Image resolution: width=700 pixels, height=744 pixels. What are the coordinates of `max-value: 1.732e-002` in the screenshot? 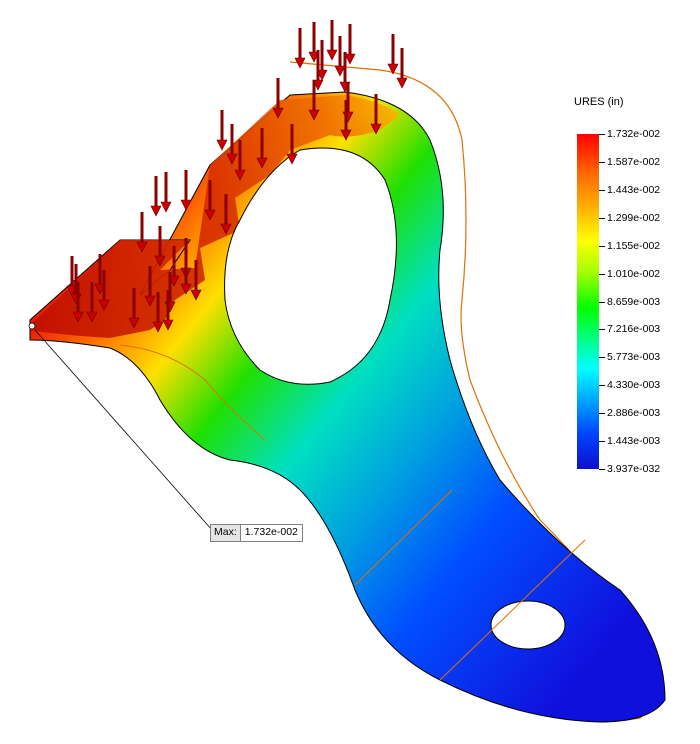 It's located at (271, 532).